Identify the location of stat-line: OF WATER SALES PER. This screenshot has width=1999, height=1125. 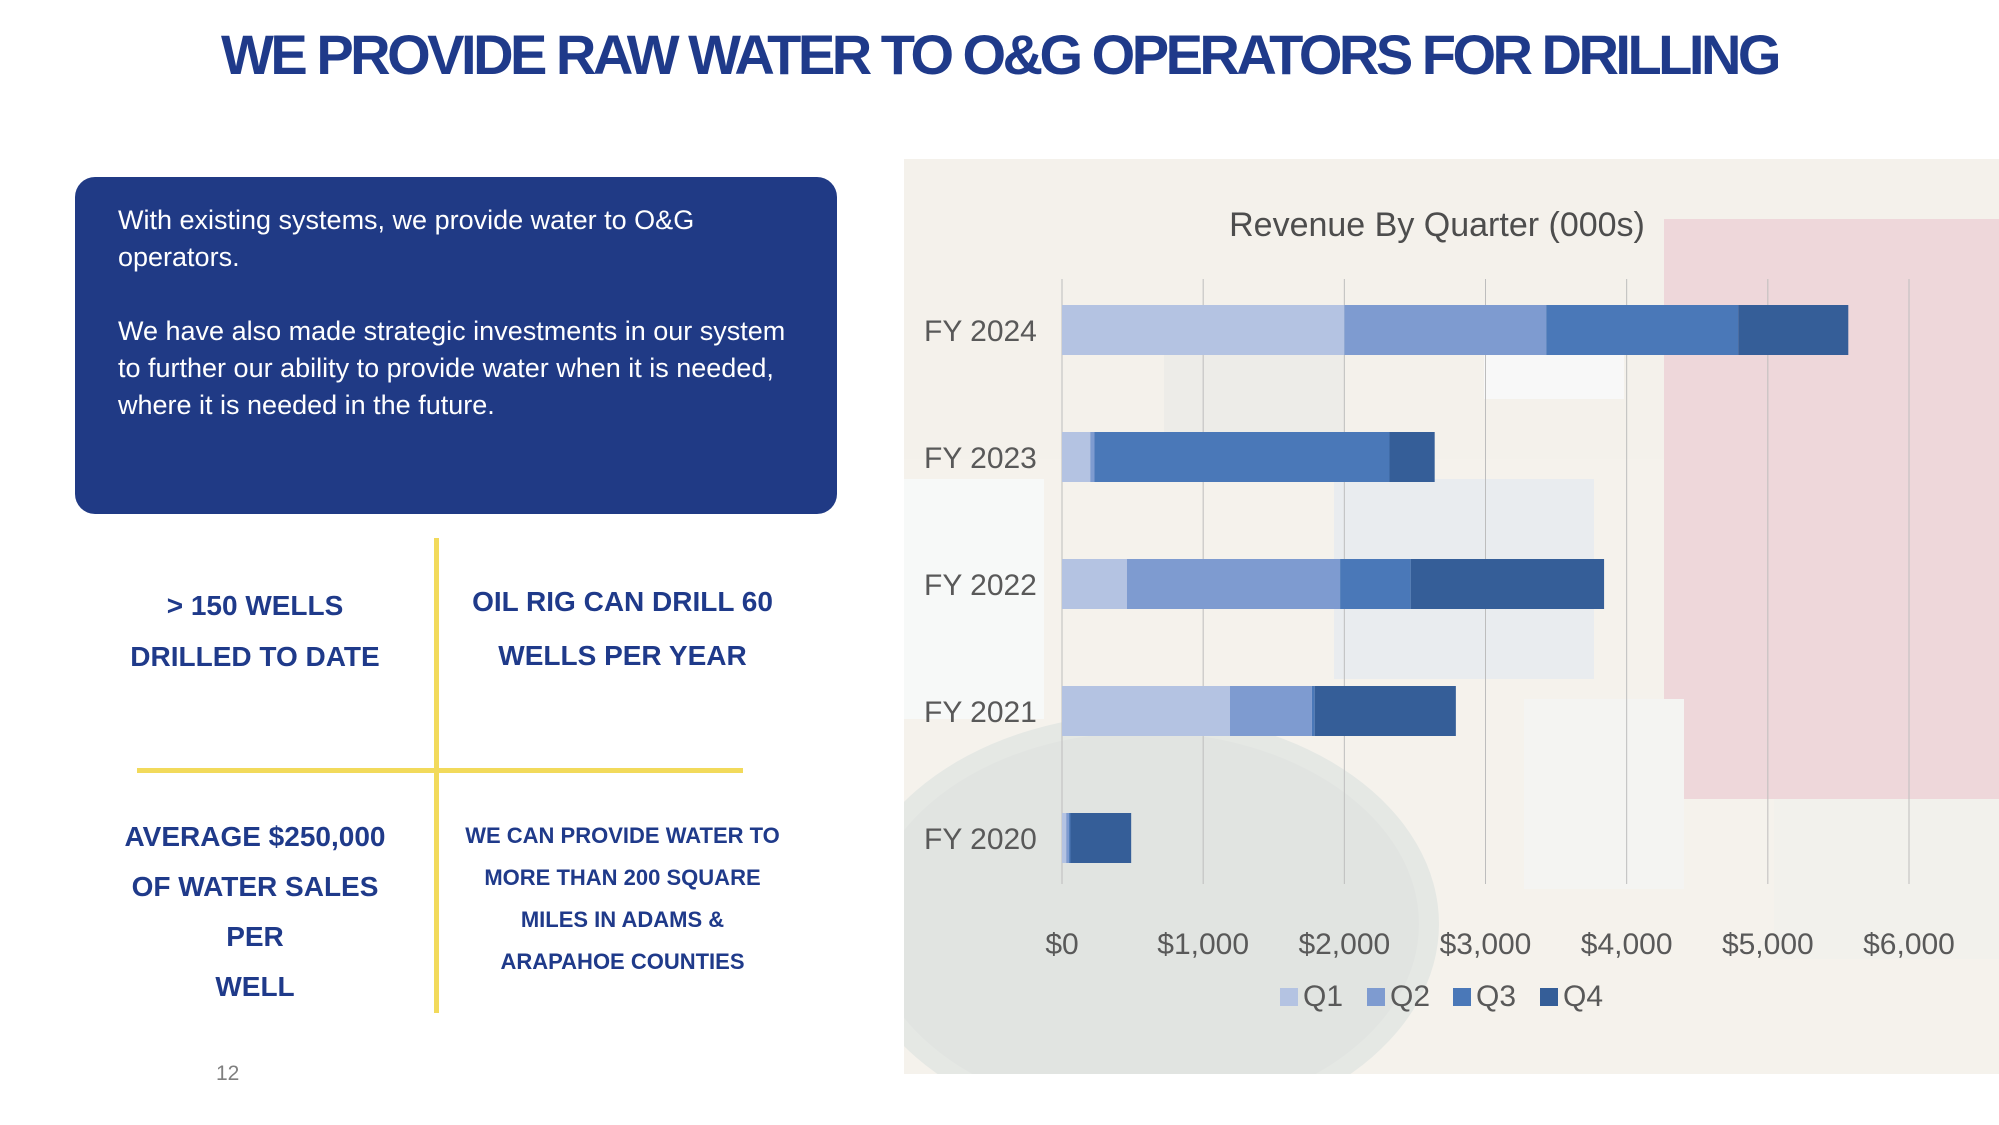
(255, 911).